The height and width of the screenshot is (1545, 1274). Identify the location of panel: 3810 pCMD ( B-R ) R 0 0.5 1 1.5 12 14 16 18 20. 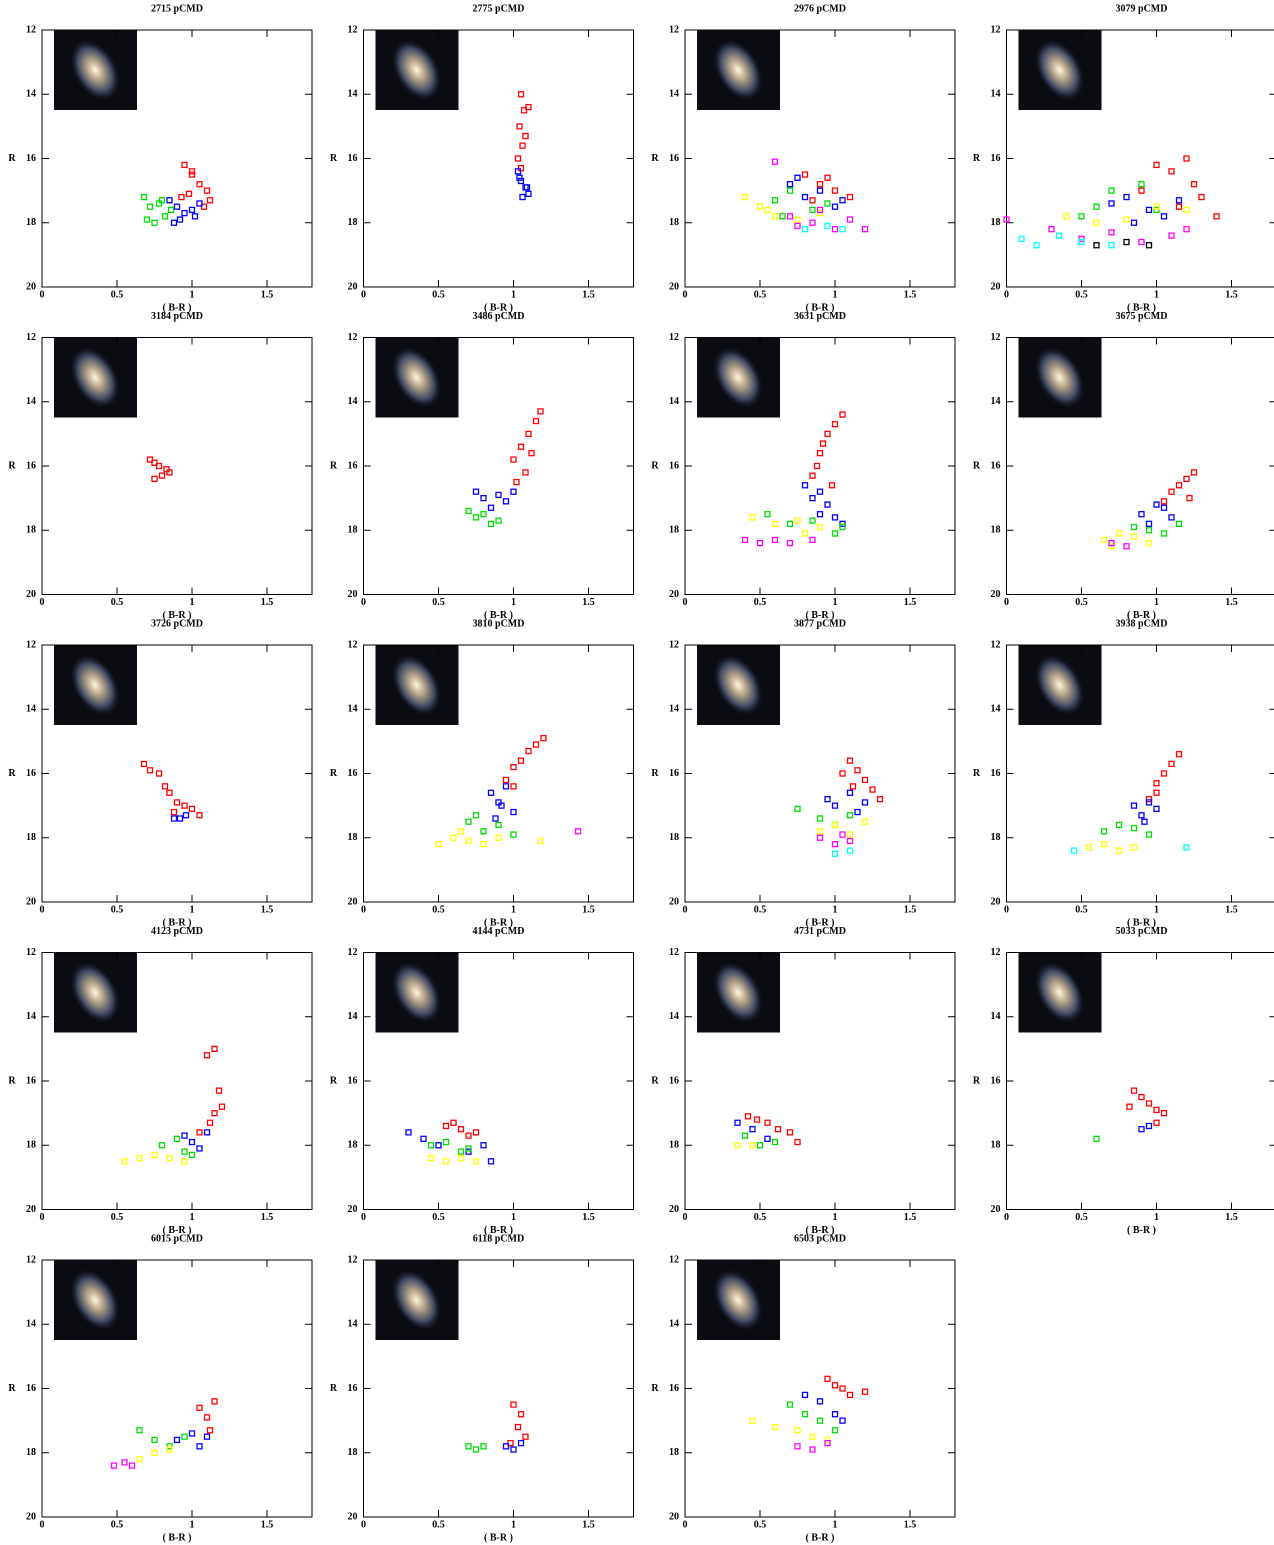
(482, 773).